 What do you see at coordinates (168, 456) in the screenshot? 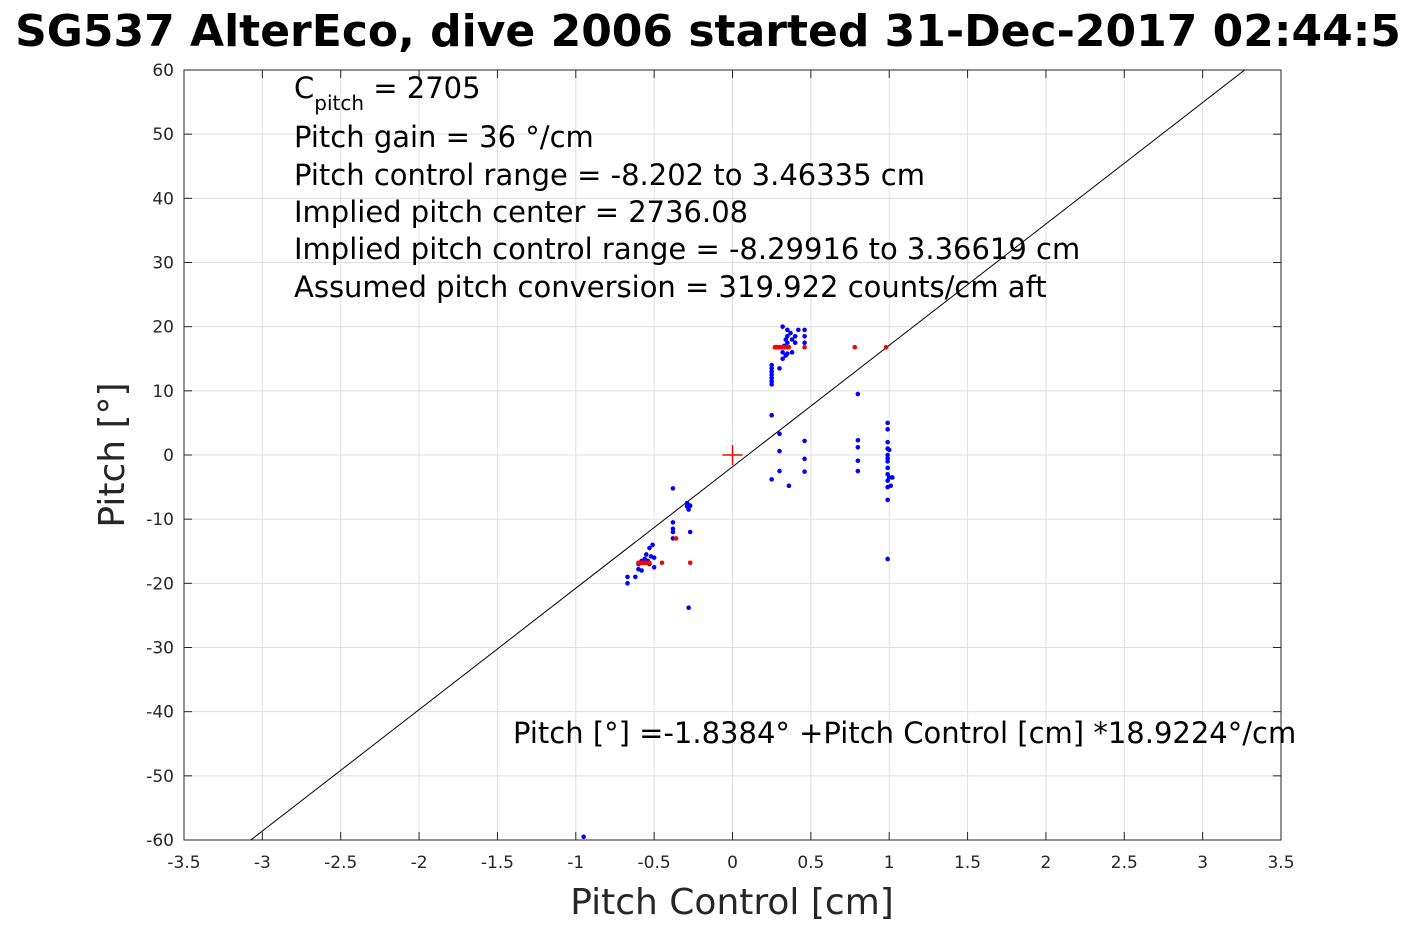
I see `y-tick-label: 0` at bounding box center [168, 456].